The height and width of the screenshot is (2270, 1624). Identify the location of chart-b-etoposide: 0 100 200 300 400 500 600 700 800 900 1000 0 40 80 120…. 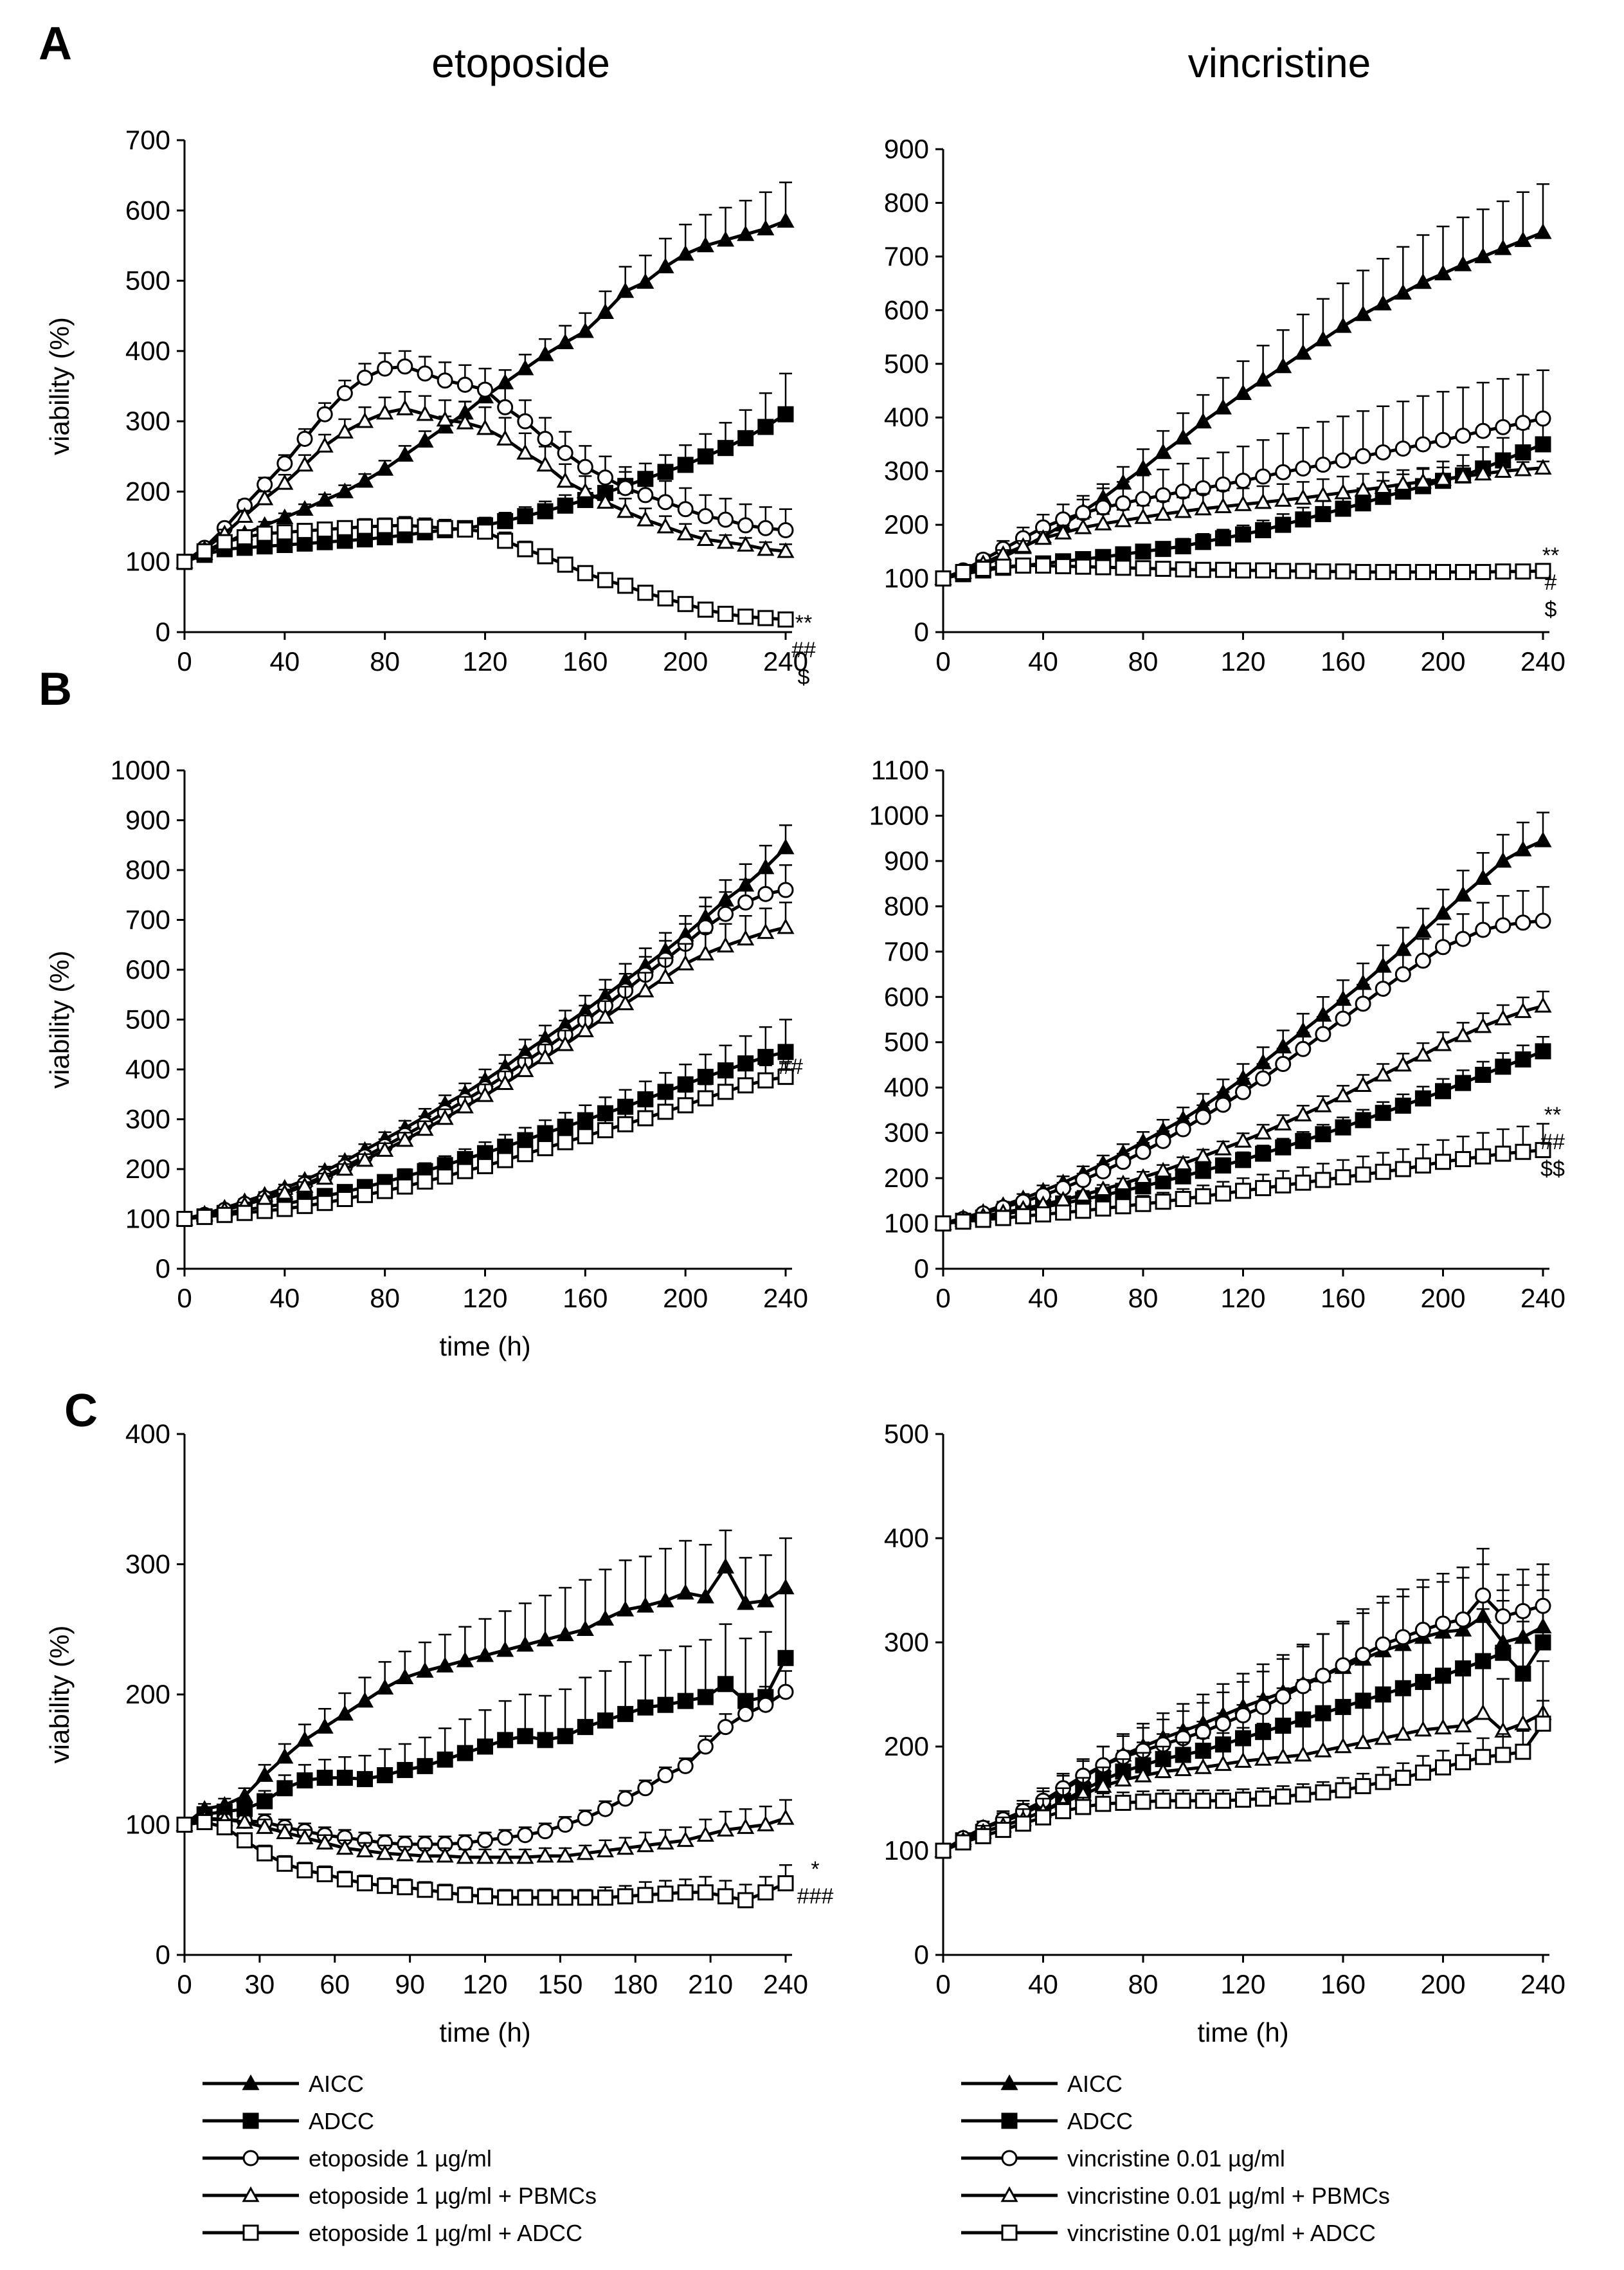
(426, 1058).